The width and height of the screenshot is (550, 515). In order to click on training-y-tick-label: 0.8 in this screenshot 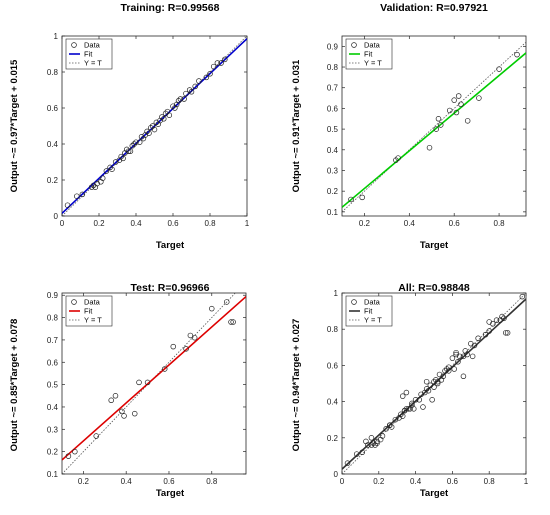, I will do `click(53, 72)`.